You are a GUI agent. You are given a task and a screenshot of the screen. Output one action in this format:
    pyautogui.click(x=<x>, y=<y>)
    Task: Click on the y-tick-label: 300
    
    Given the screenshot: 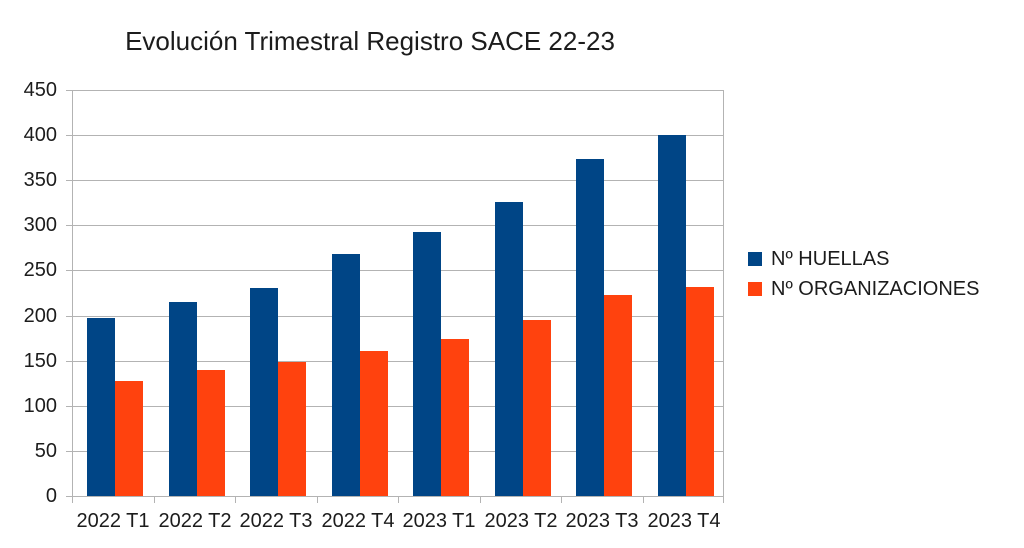 What is the action you would take?
    pyautogui.click(x=40, y=225)
    